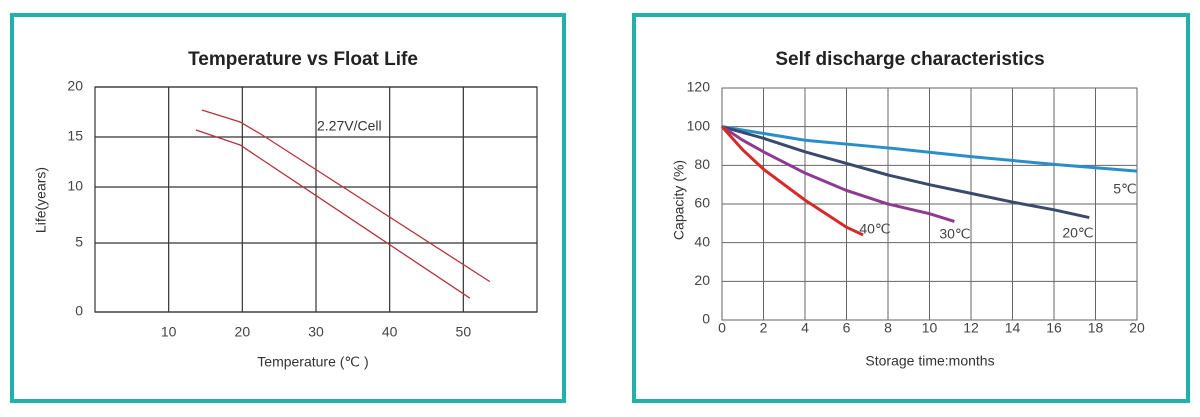 The width and height of the screenshot is (1200, 417). What do you see at coordinates (702, 203) in the screenshot?
I see `y-tick-label: 60` at bounding box center [702, 203].